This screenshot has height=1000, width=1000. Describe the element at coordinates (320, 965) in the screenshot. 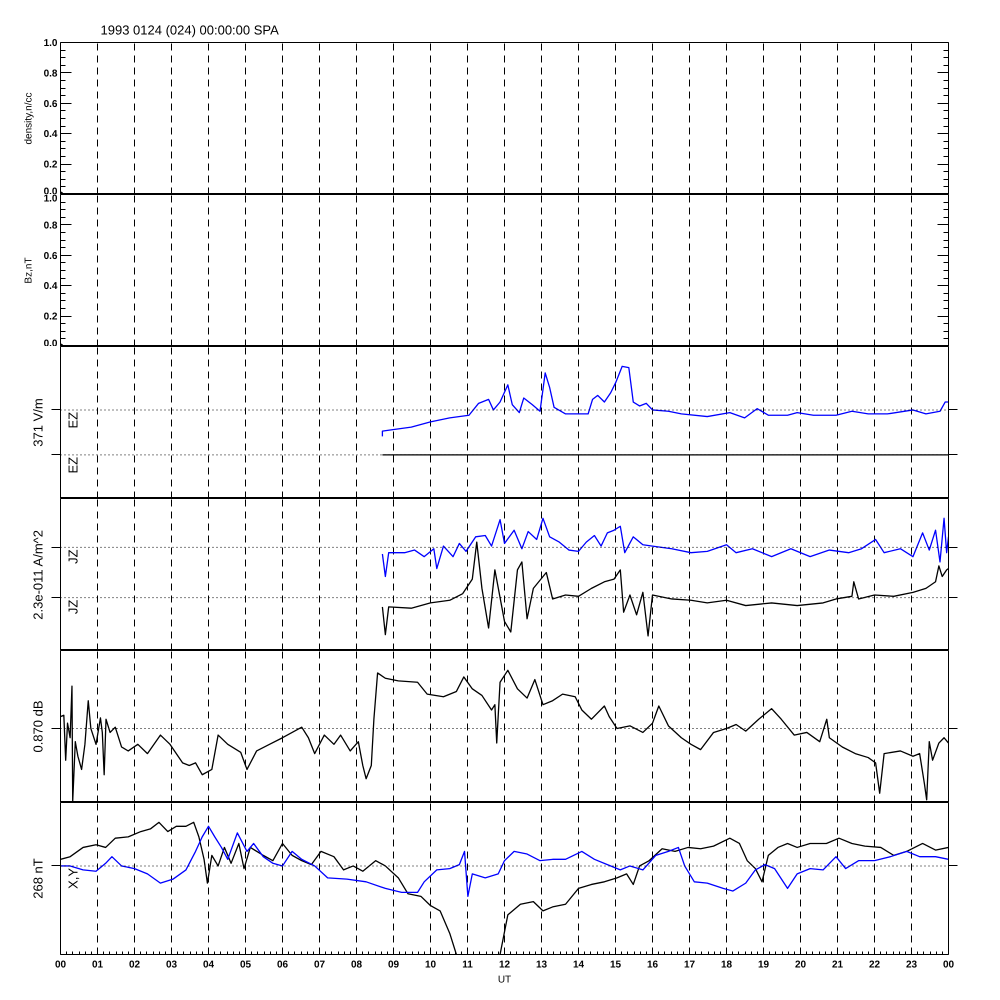

I see `x-tick-label: 07` at that location.